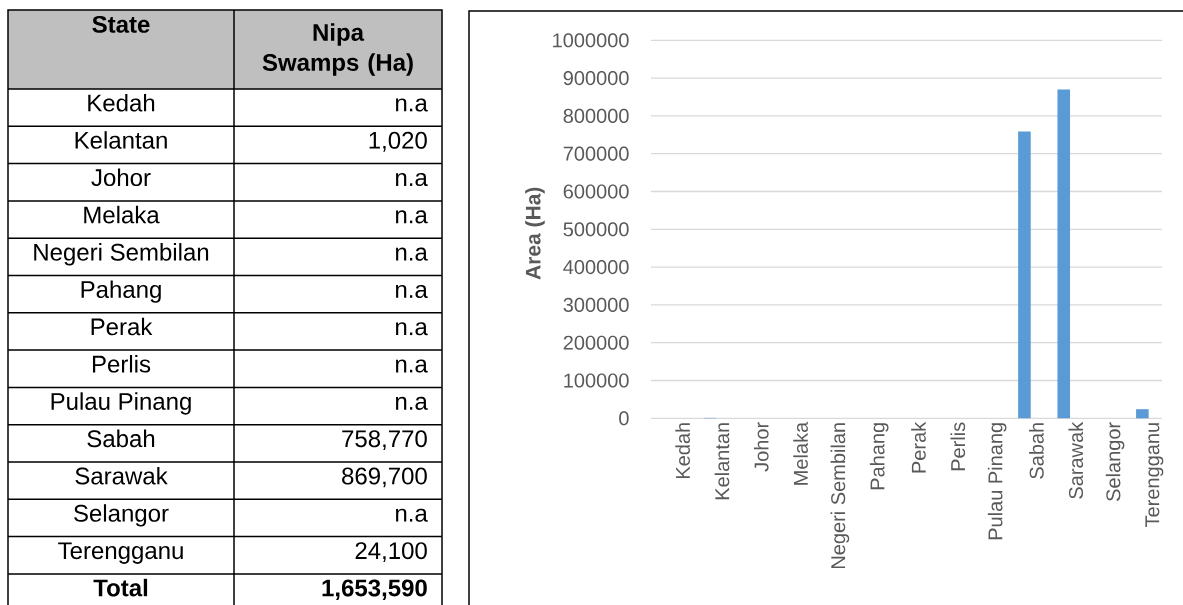 The image size is (1183, 605). Describe the element at coordinates (800, 453) in the screenshot. I see `x-tick-label: Melaka` at that location.